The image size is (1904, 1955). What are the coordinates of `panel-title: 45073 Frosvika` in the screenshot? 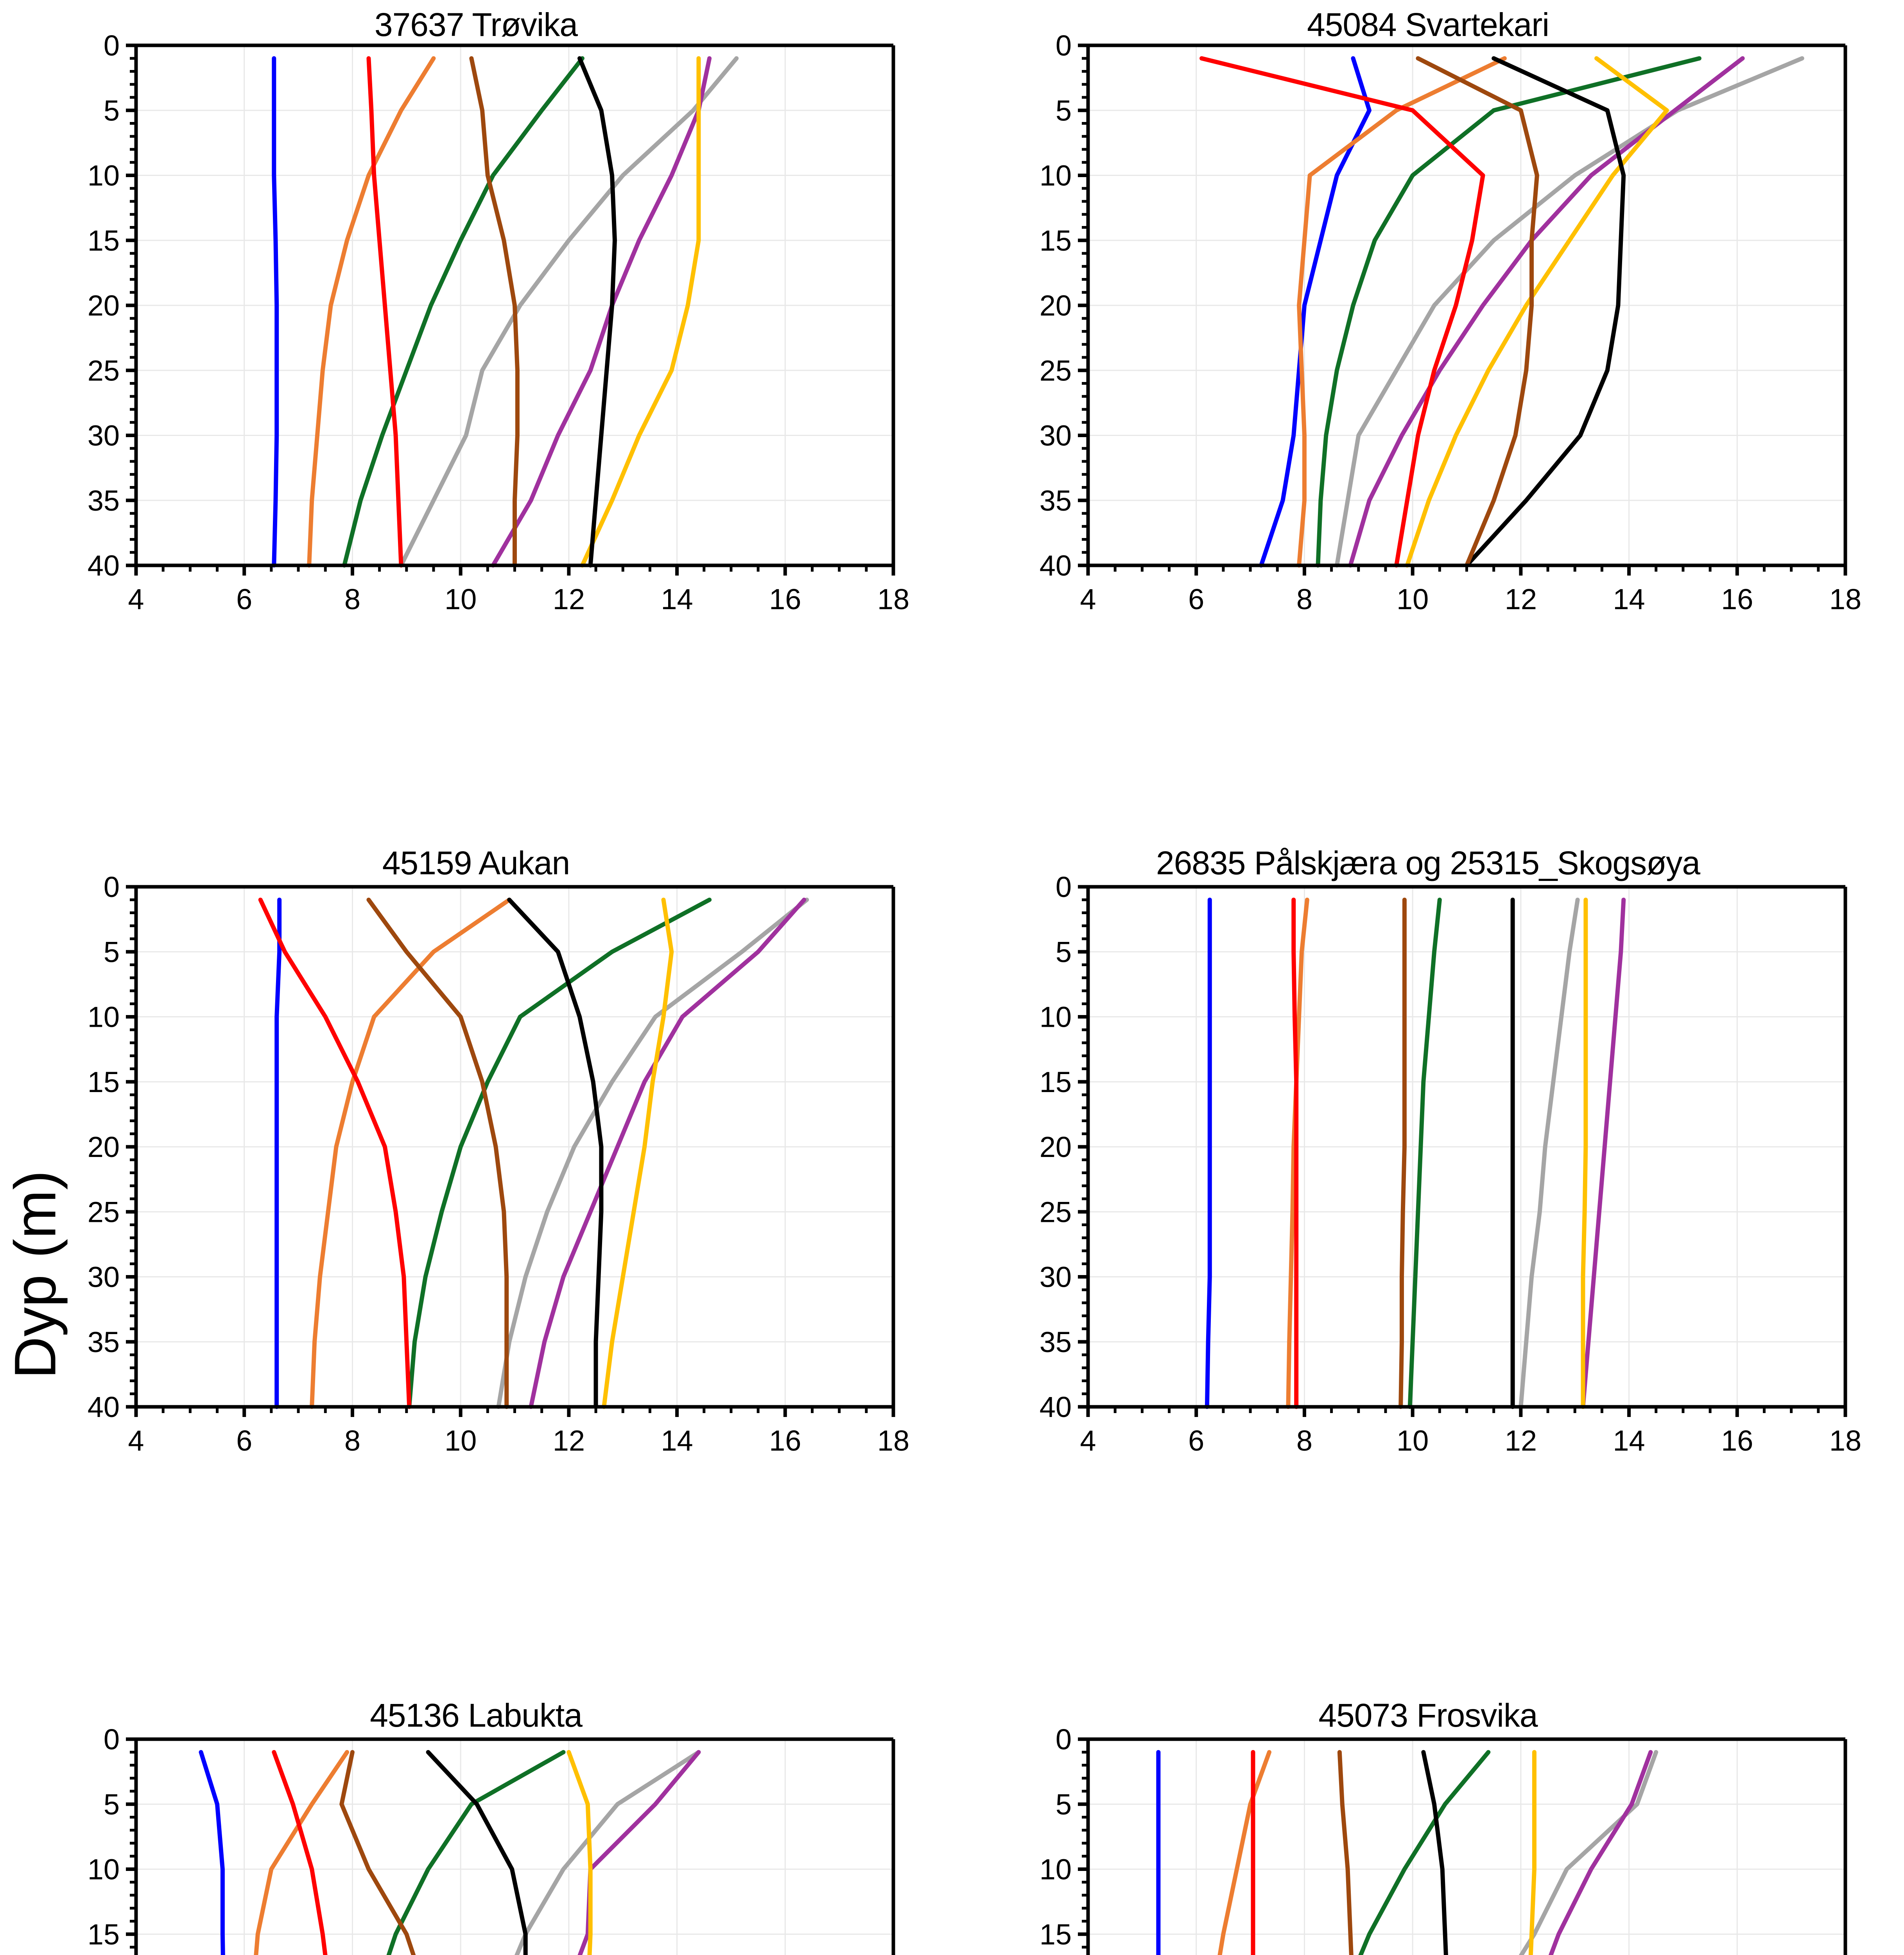 It's located at (1428, 1716).